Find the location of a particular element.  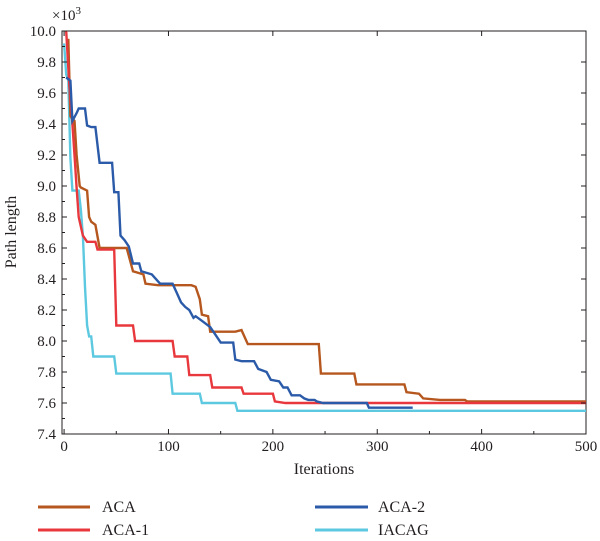

y-tick-label: 9.4 is located at coordinates (46, 125).